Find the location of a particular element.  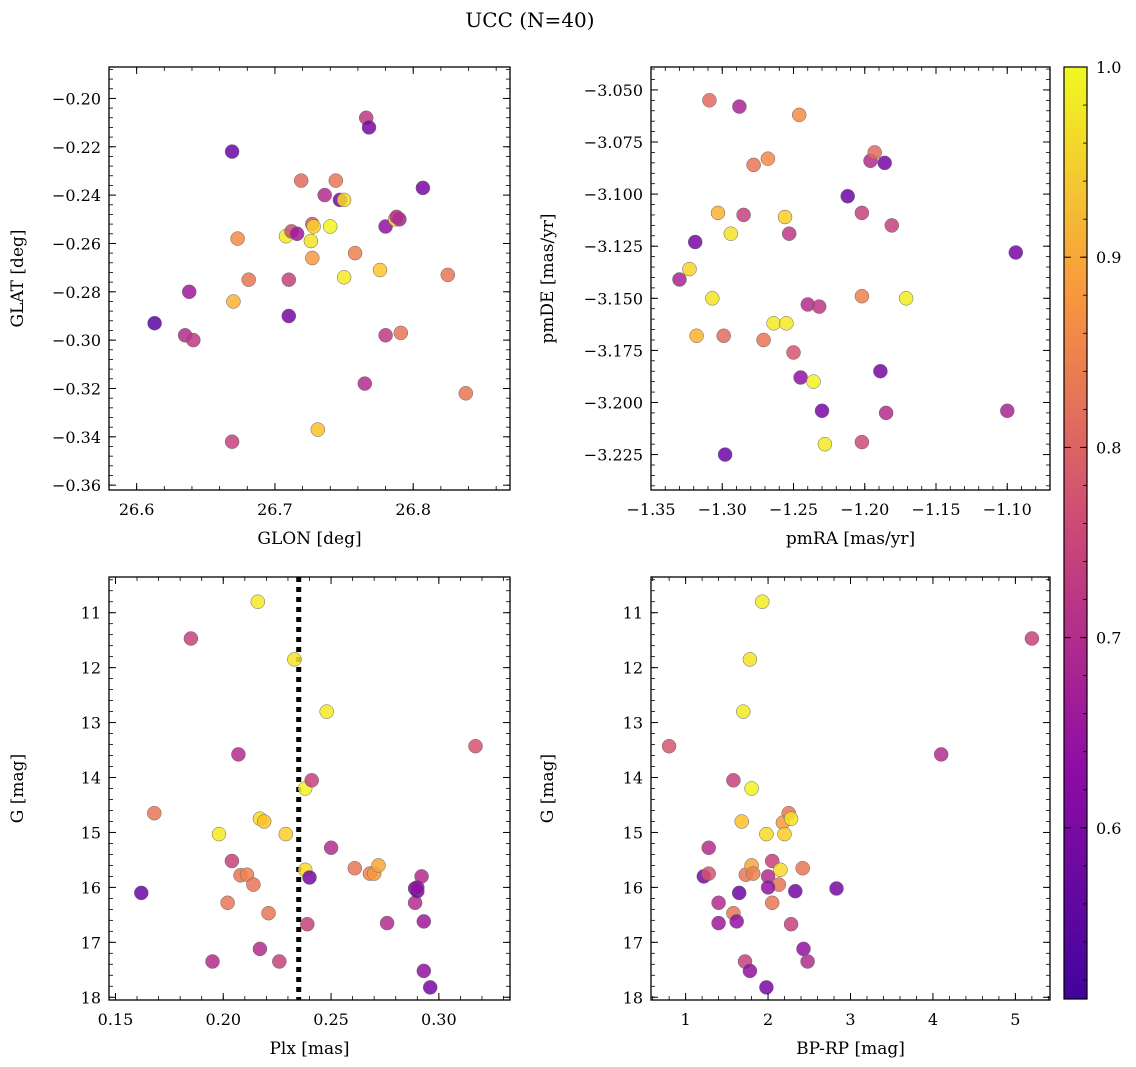

colorbar-tick-label: 1.0 is located at coordinates (1108, 67).